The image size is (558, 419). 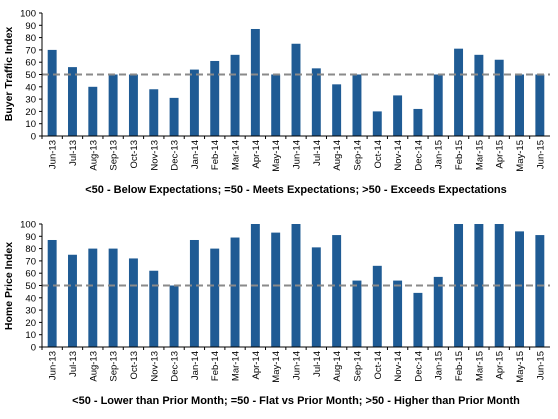 I want to click on home-price-x-tick-label-14: Aug-14, so click(x=337, y=366).